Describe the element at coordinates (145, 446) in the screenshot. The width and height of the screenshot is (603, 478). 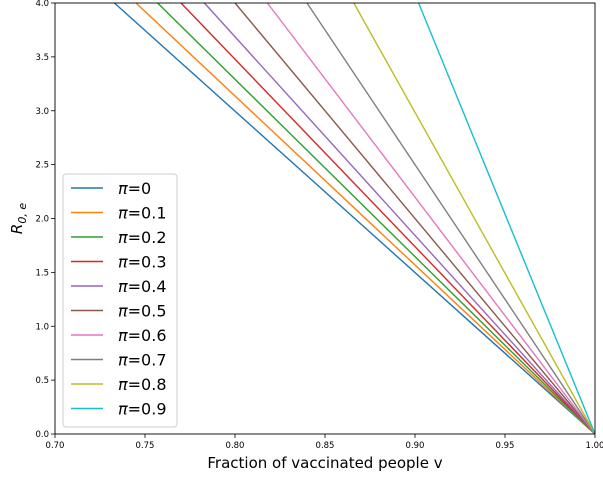
I see `x-tick-label: 0.75` at that location.